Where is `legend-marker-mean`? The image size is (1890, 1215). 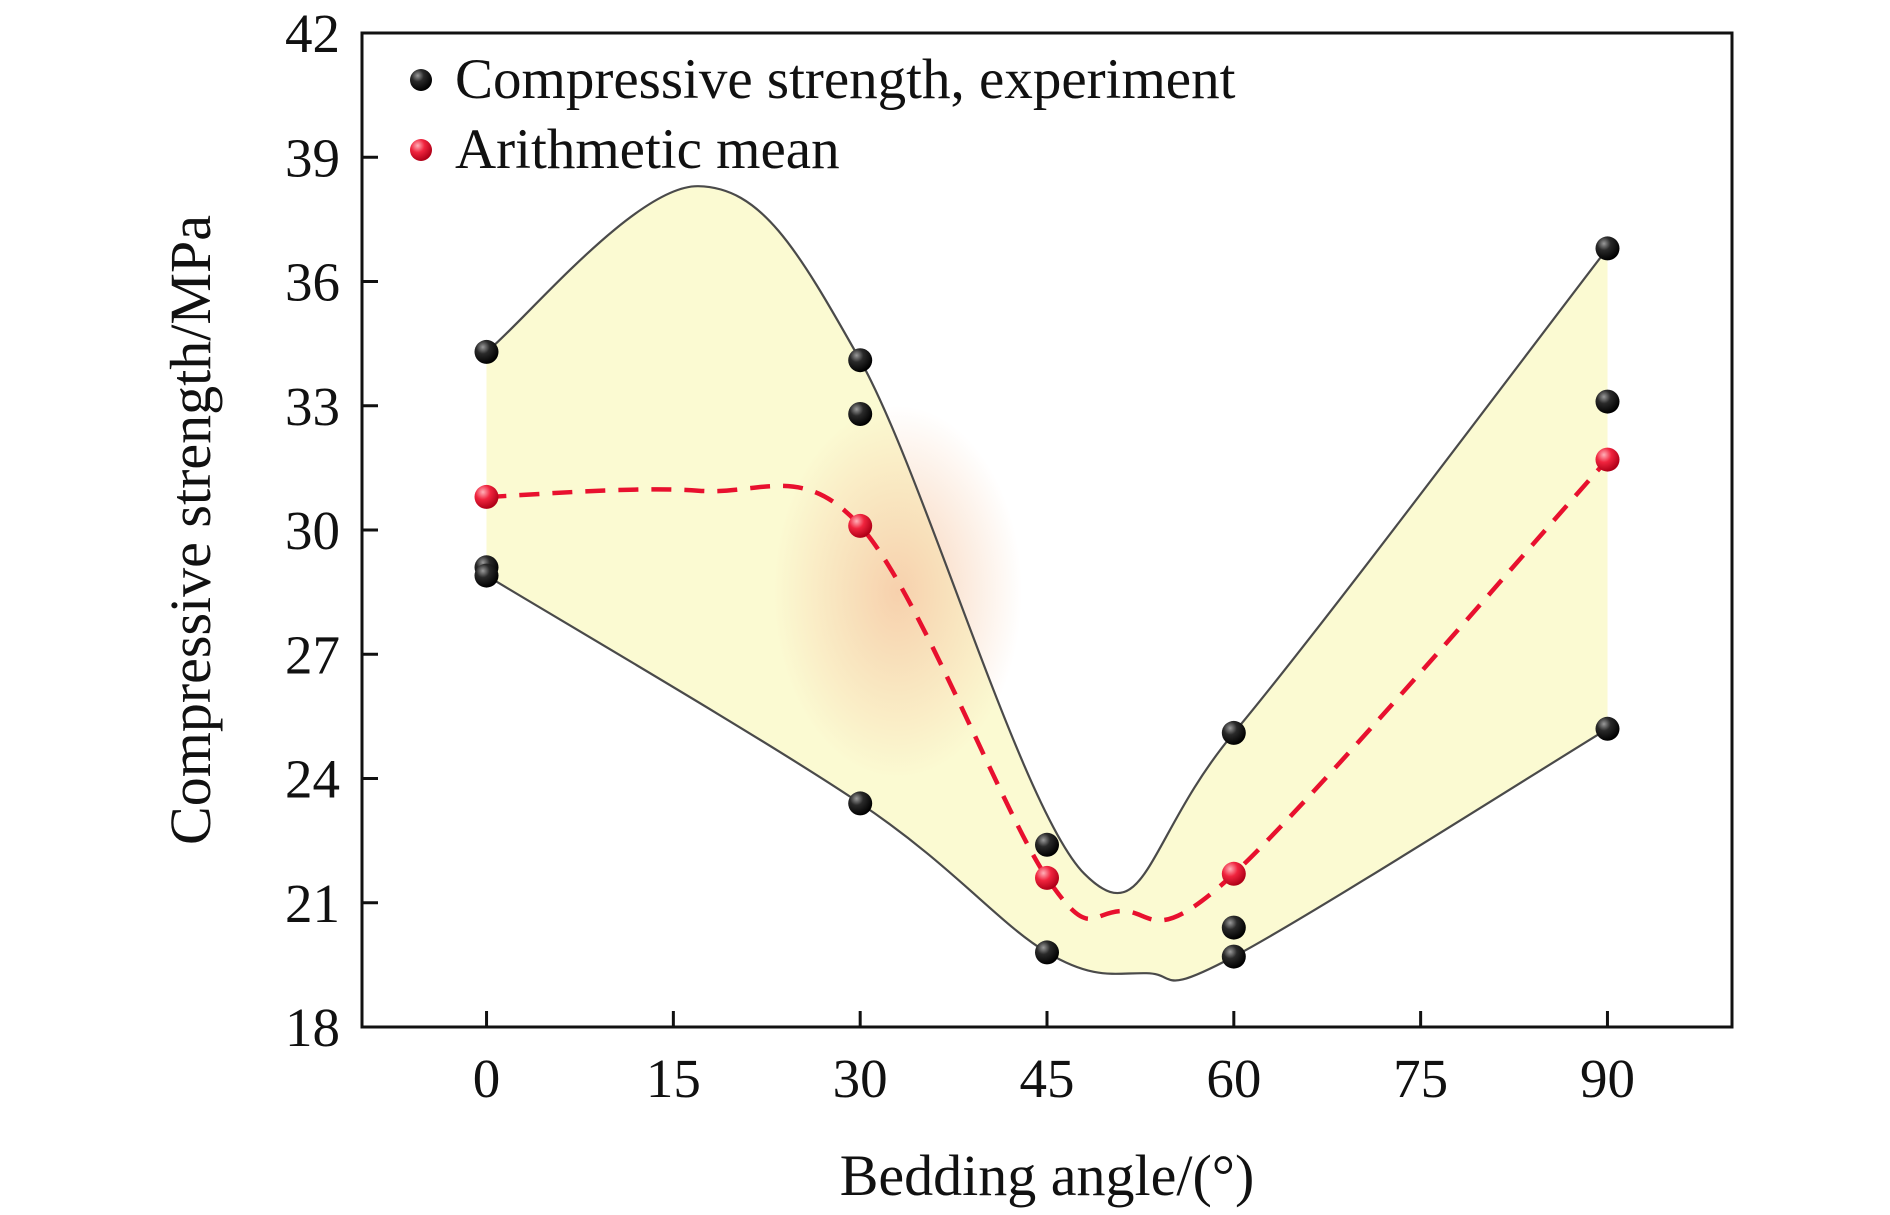 legend-marker-mean is located at coordinates (421, 150).